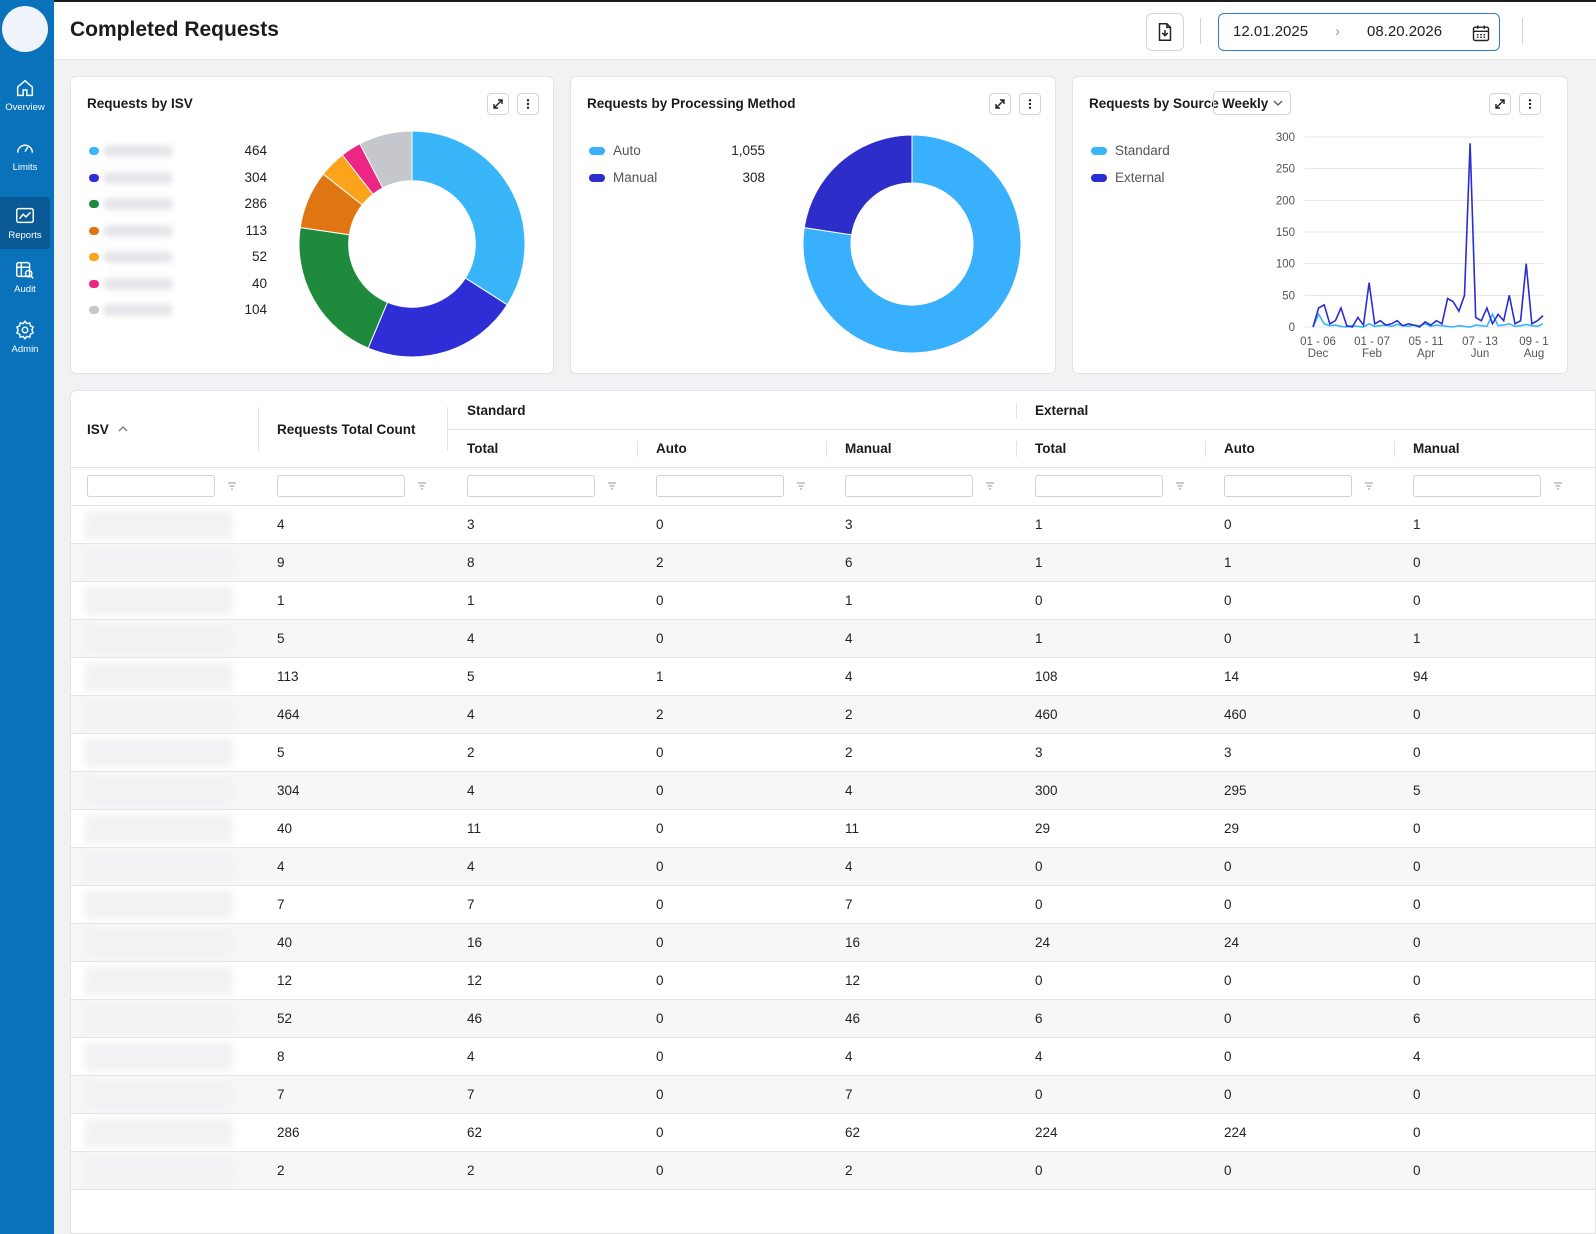  Describe the element at coordinates (178, 231) in the screenshot. I see `legend-item: 113` at that location.